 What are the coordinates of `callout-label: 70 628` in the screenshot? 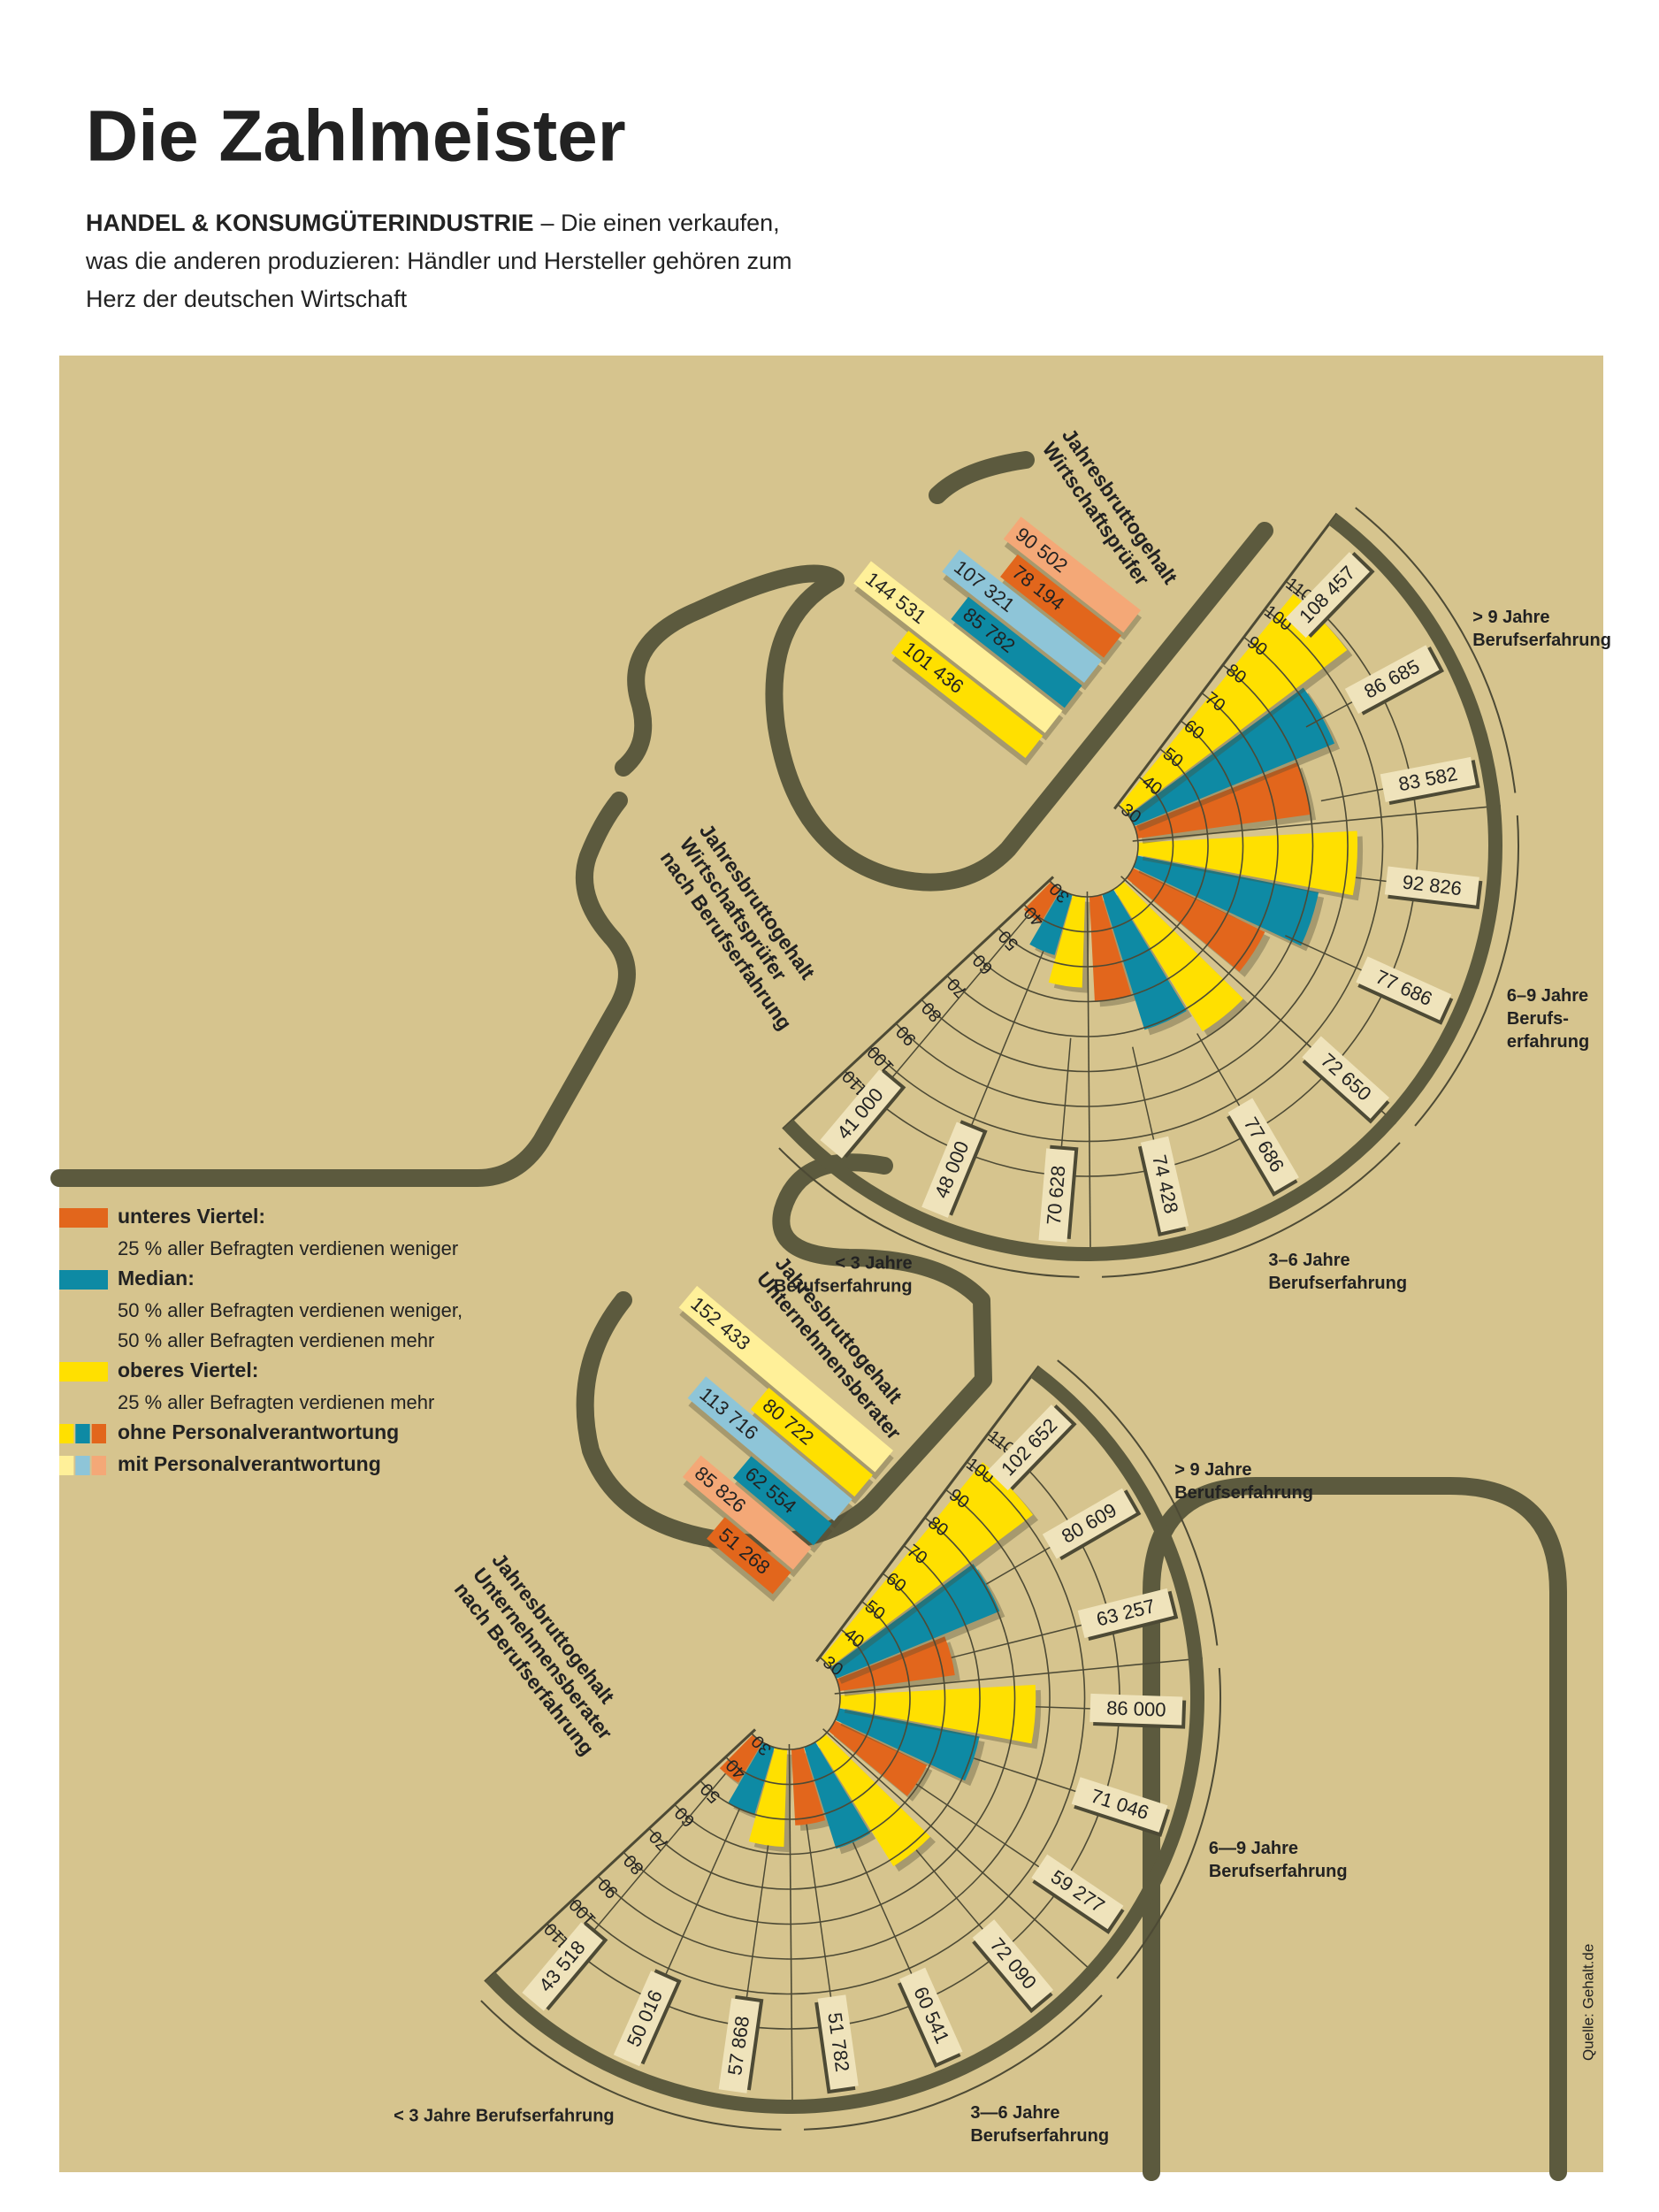 It's located at (1056, 1195).